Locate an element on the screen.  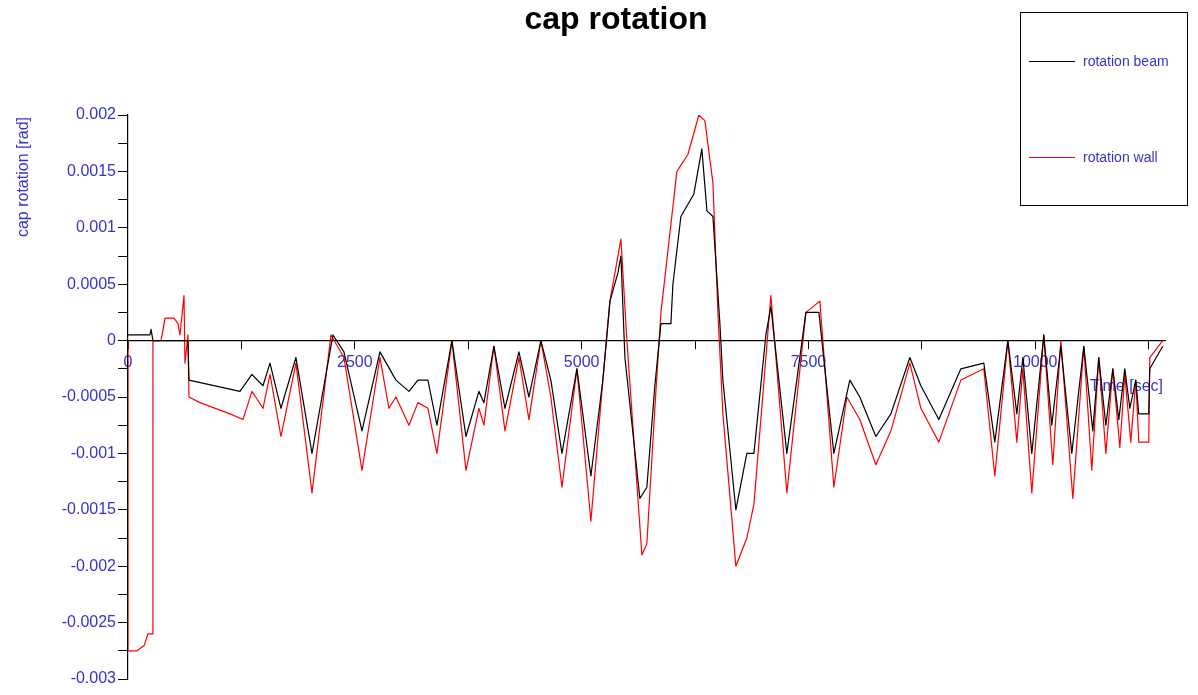
y-tick-label: 0.0005 is located at coordinates (92, 283).